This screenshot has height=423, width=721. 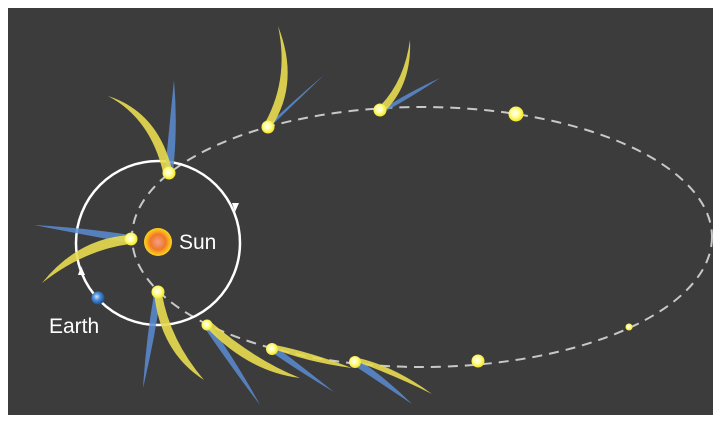 I want to click on earth-orbit-arrow-right, so click(x=235, y=207).